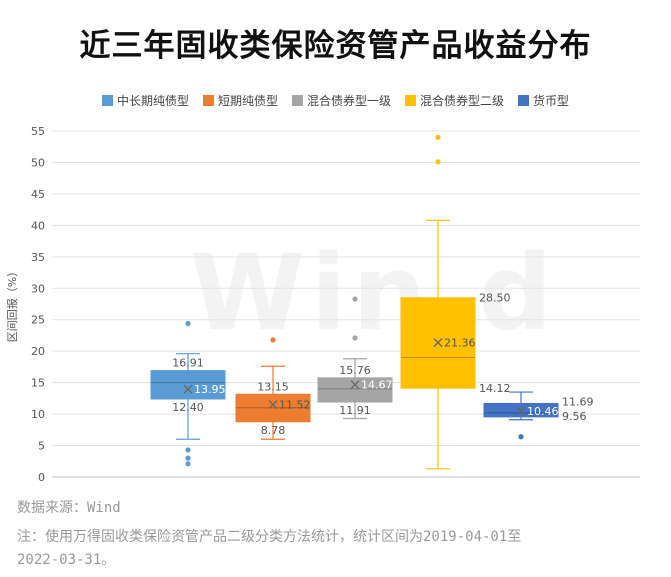 This screenshot has height=577, width=671. I want to click on q3-label: 15.76, so click(355, 370).